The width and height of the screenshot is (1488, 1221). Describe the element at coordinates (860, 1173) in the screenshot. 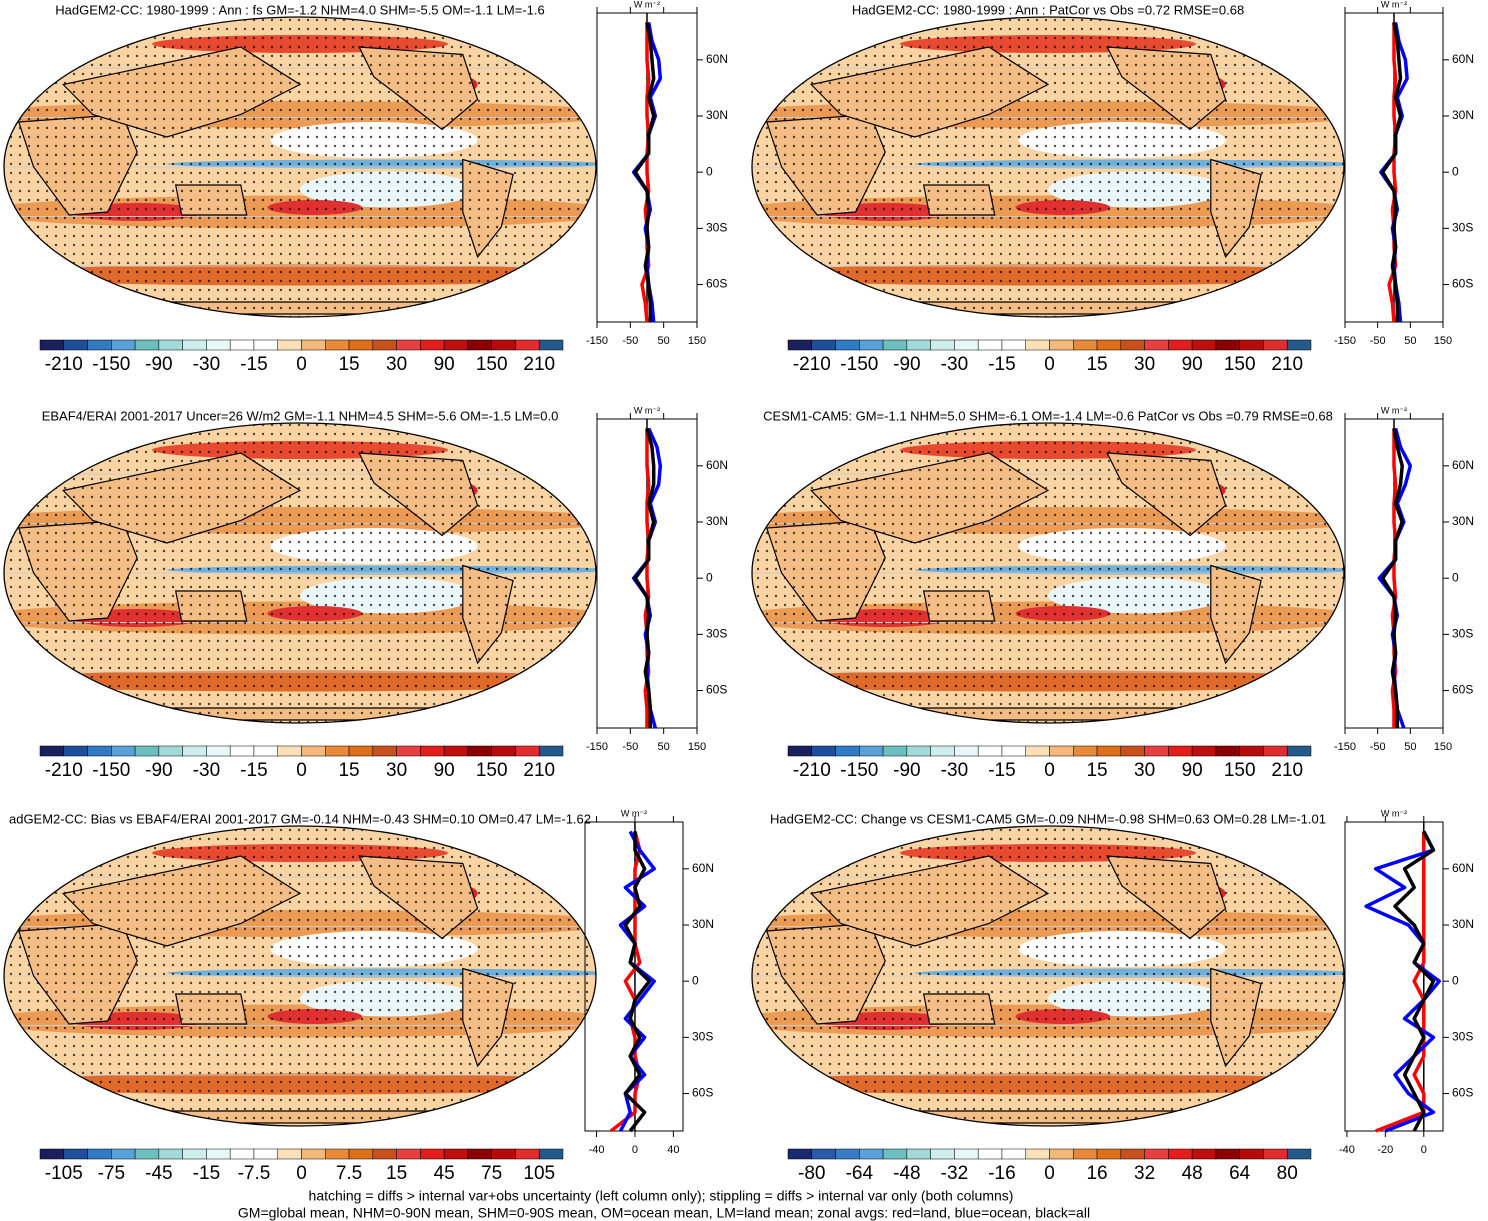

I see `colorbar-label: -64` at that location.